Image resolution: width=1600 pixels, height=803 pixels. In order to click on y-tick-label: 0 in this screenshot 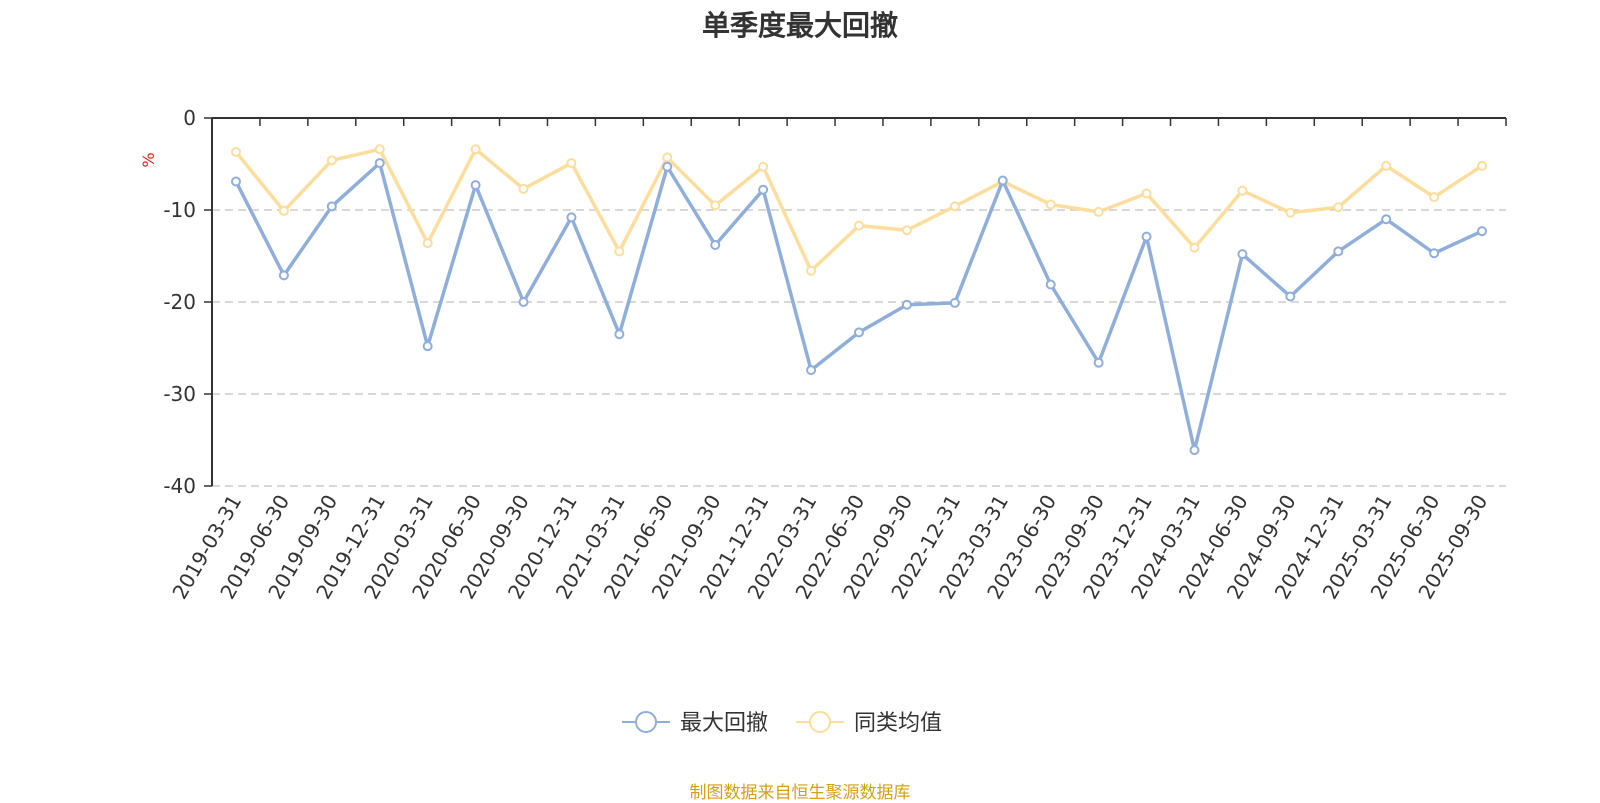, I will do `click(189, 118)`.